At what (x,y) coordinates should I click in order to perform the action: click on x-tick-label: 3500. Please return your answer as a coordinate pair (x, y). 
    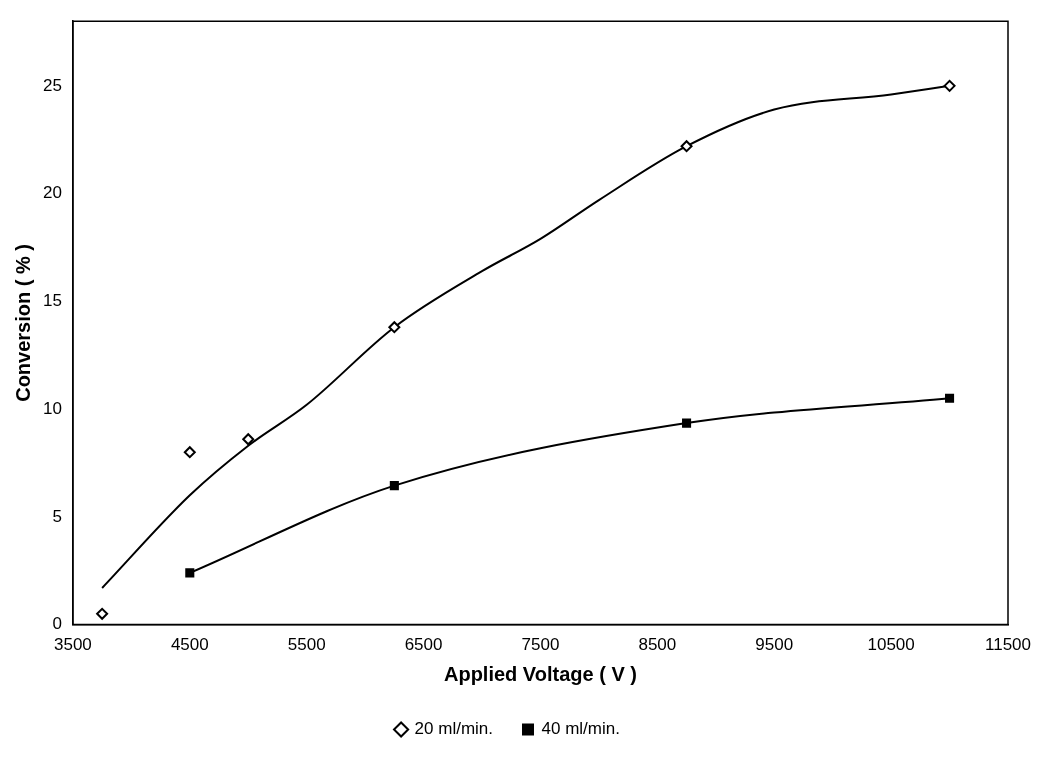
    Looking at the image, I should click on (73, 645).